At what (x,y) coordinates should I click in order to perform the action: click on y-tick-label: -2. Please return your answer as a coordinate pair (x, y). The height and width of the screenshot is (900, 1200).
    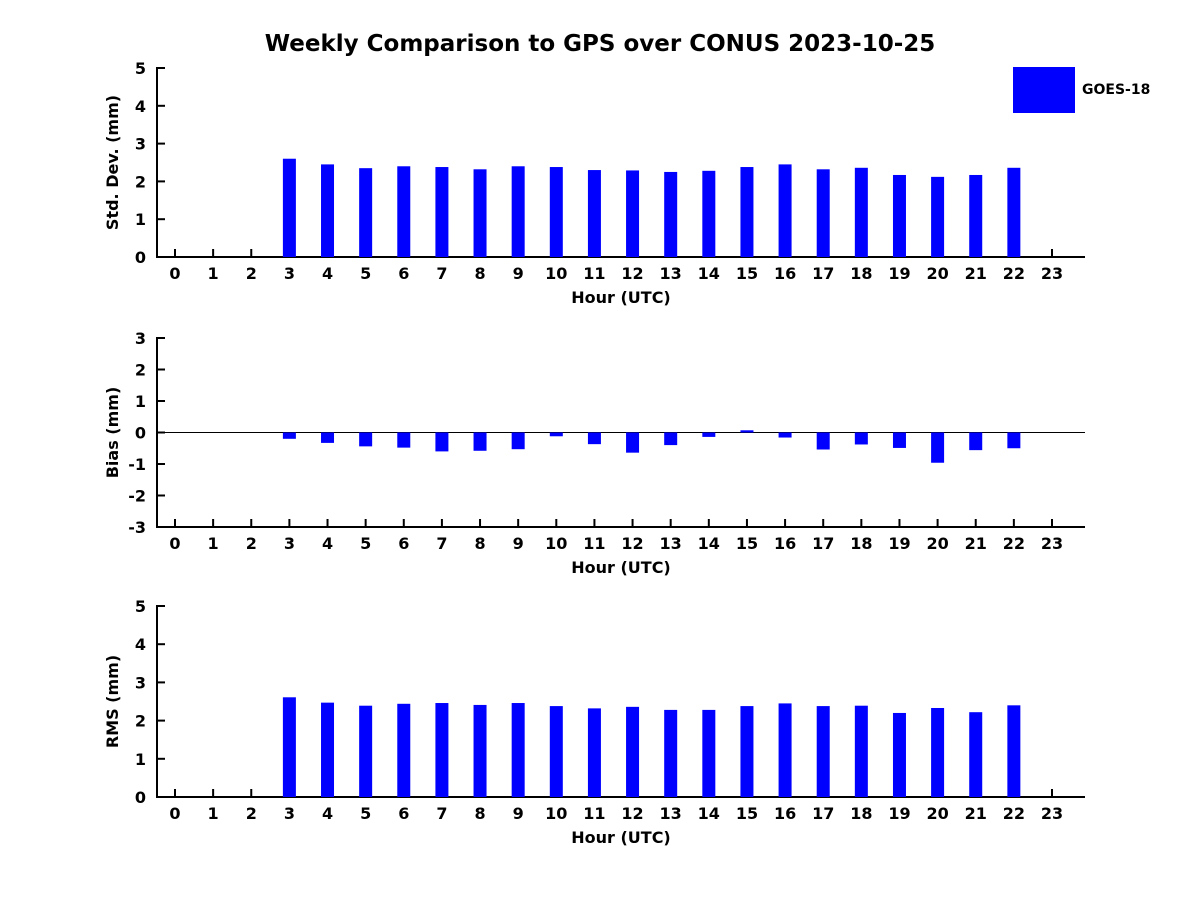
    Looking at the image, I should click on (137, 496).